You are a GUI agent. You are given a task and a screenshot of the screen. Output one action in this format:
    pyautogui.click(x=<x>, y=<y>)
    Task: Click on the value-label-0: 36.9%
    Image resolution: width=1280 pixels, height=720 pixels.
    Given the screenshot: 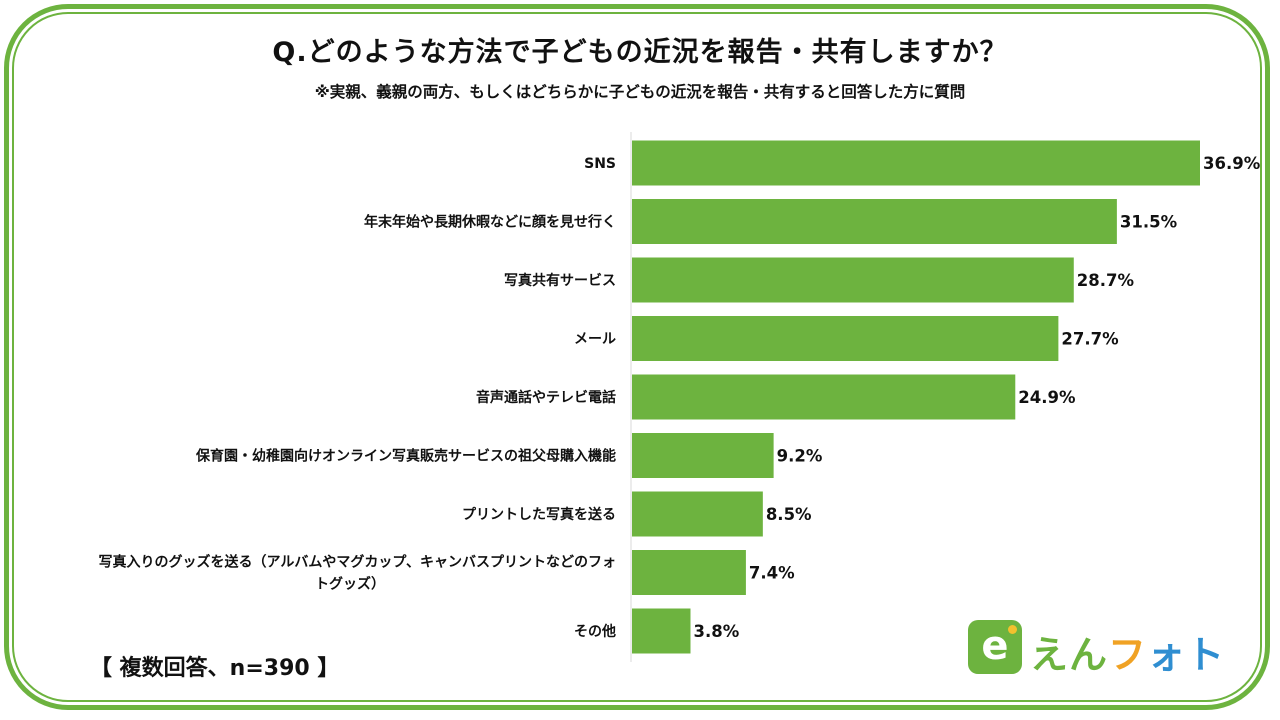 What is the action you would take?
    pyautogui.click(x=1232, y=163)
    